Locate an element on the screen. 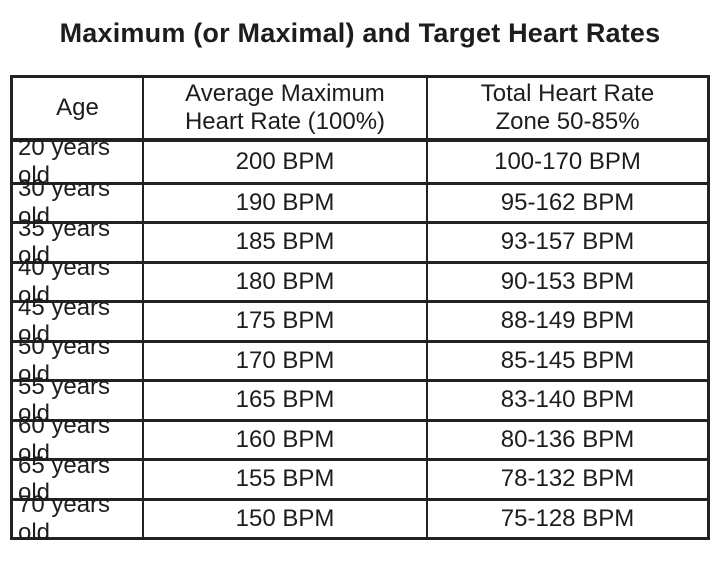 This screenshot has width=720, height=579. avg-max-hr-cell: 155 BPM is located at coordinates (284, 479).